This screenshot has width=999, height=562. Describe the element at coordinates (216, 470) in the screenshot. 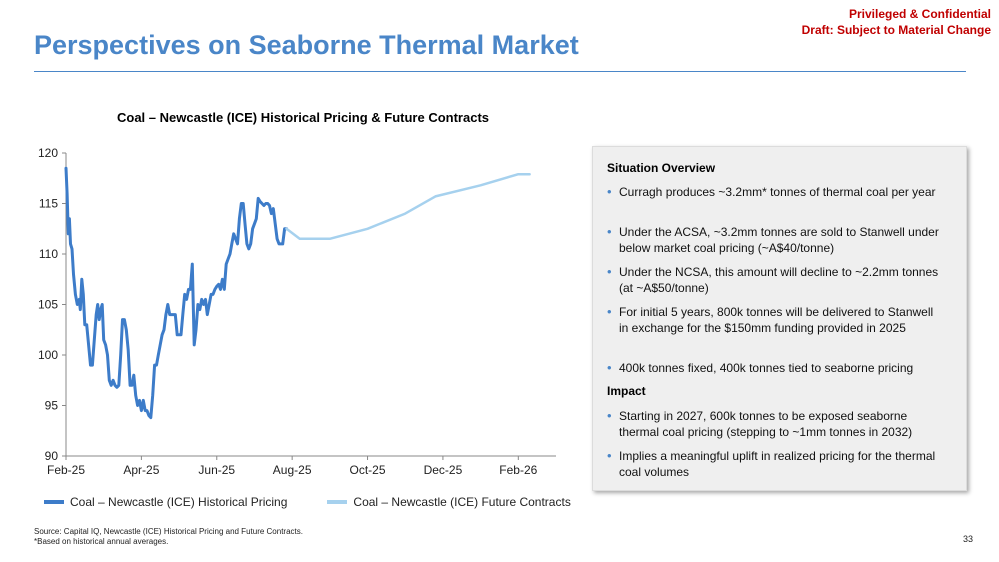

I see `x-tick-label: Jun-25` at that location.